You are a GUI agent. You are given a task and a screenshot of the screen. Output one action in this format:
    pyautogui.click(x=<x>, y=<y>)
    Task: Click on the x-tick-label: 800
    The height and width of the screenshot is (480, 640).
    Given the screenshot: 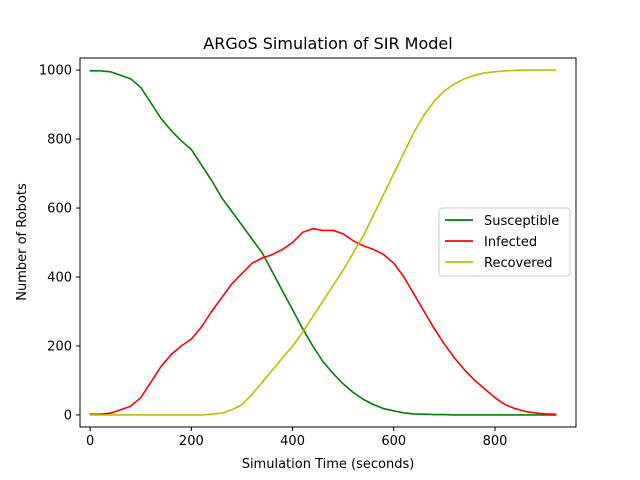 What is the action you would take?
    pyautogui.click(x=495, y=441)
    